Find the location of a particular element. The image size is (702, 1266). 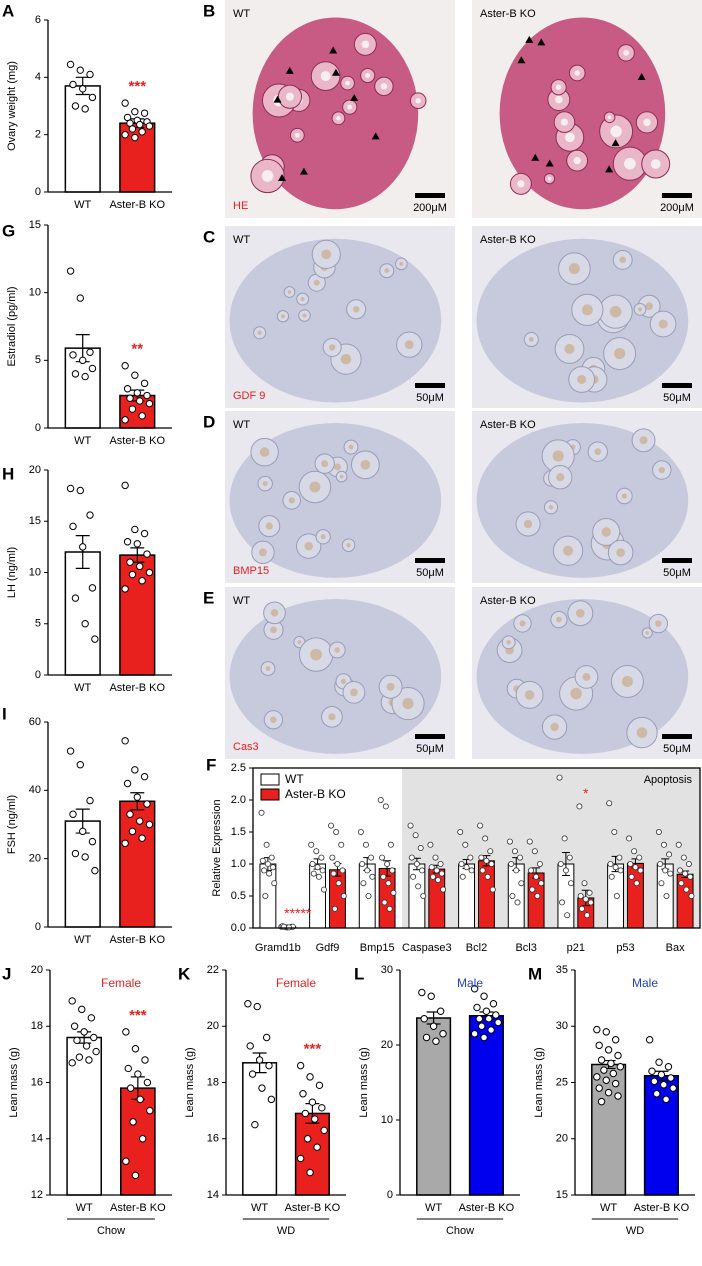

x-tick-label: p21 is located at coordinates (576, 948).